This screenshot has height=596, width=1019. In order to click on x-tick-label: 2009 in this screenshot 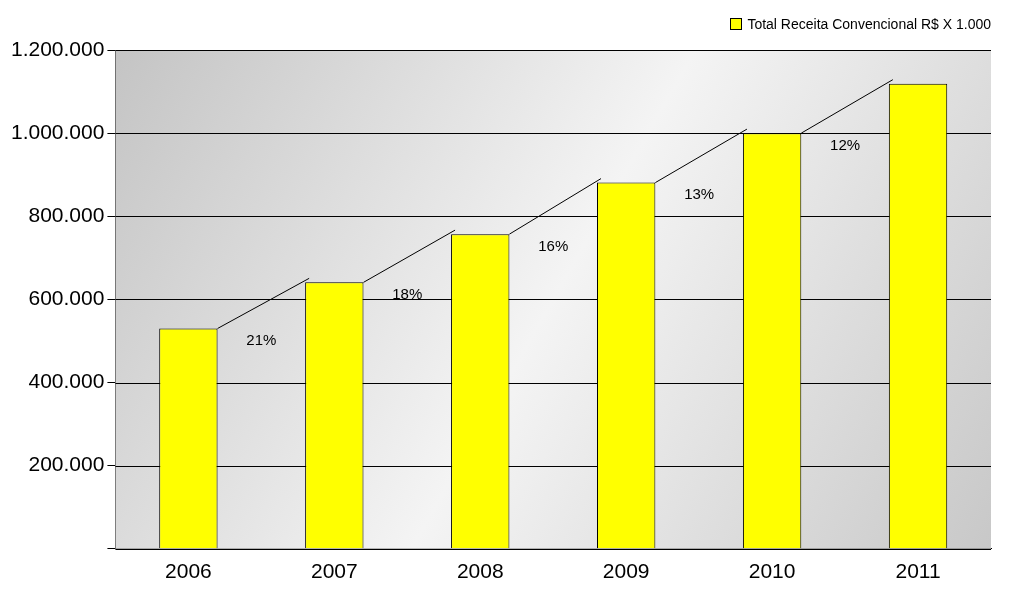, I will do `click(626, 571)`.